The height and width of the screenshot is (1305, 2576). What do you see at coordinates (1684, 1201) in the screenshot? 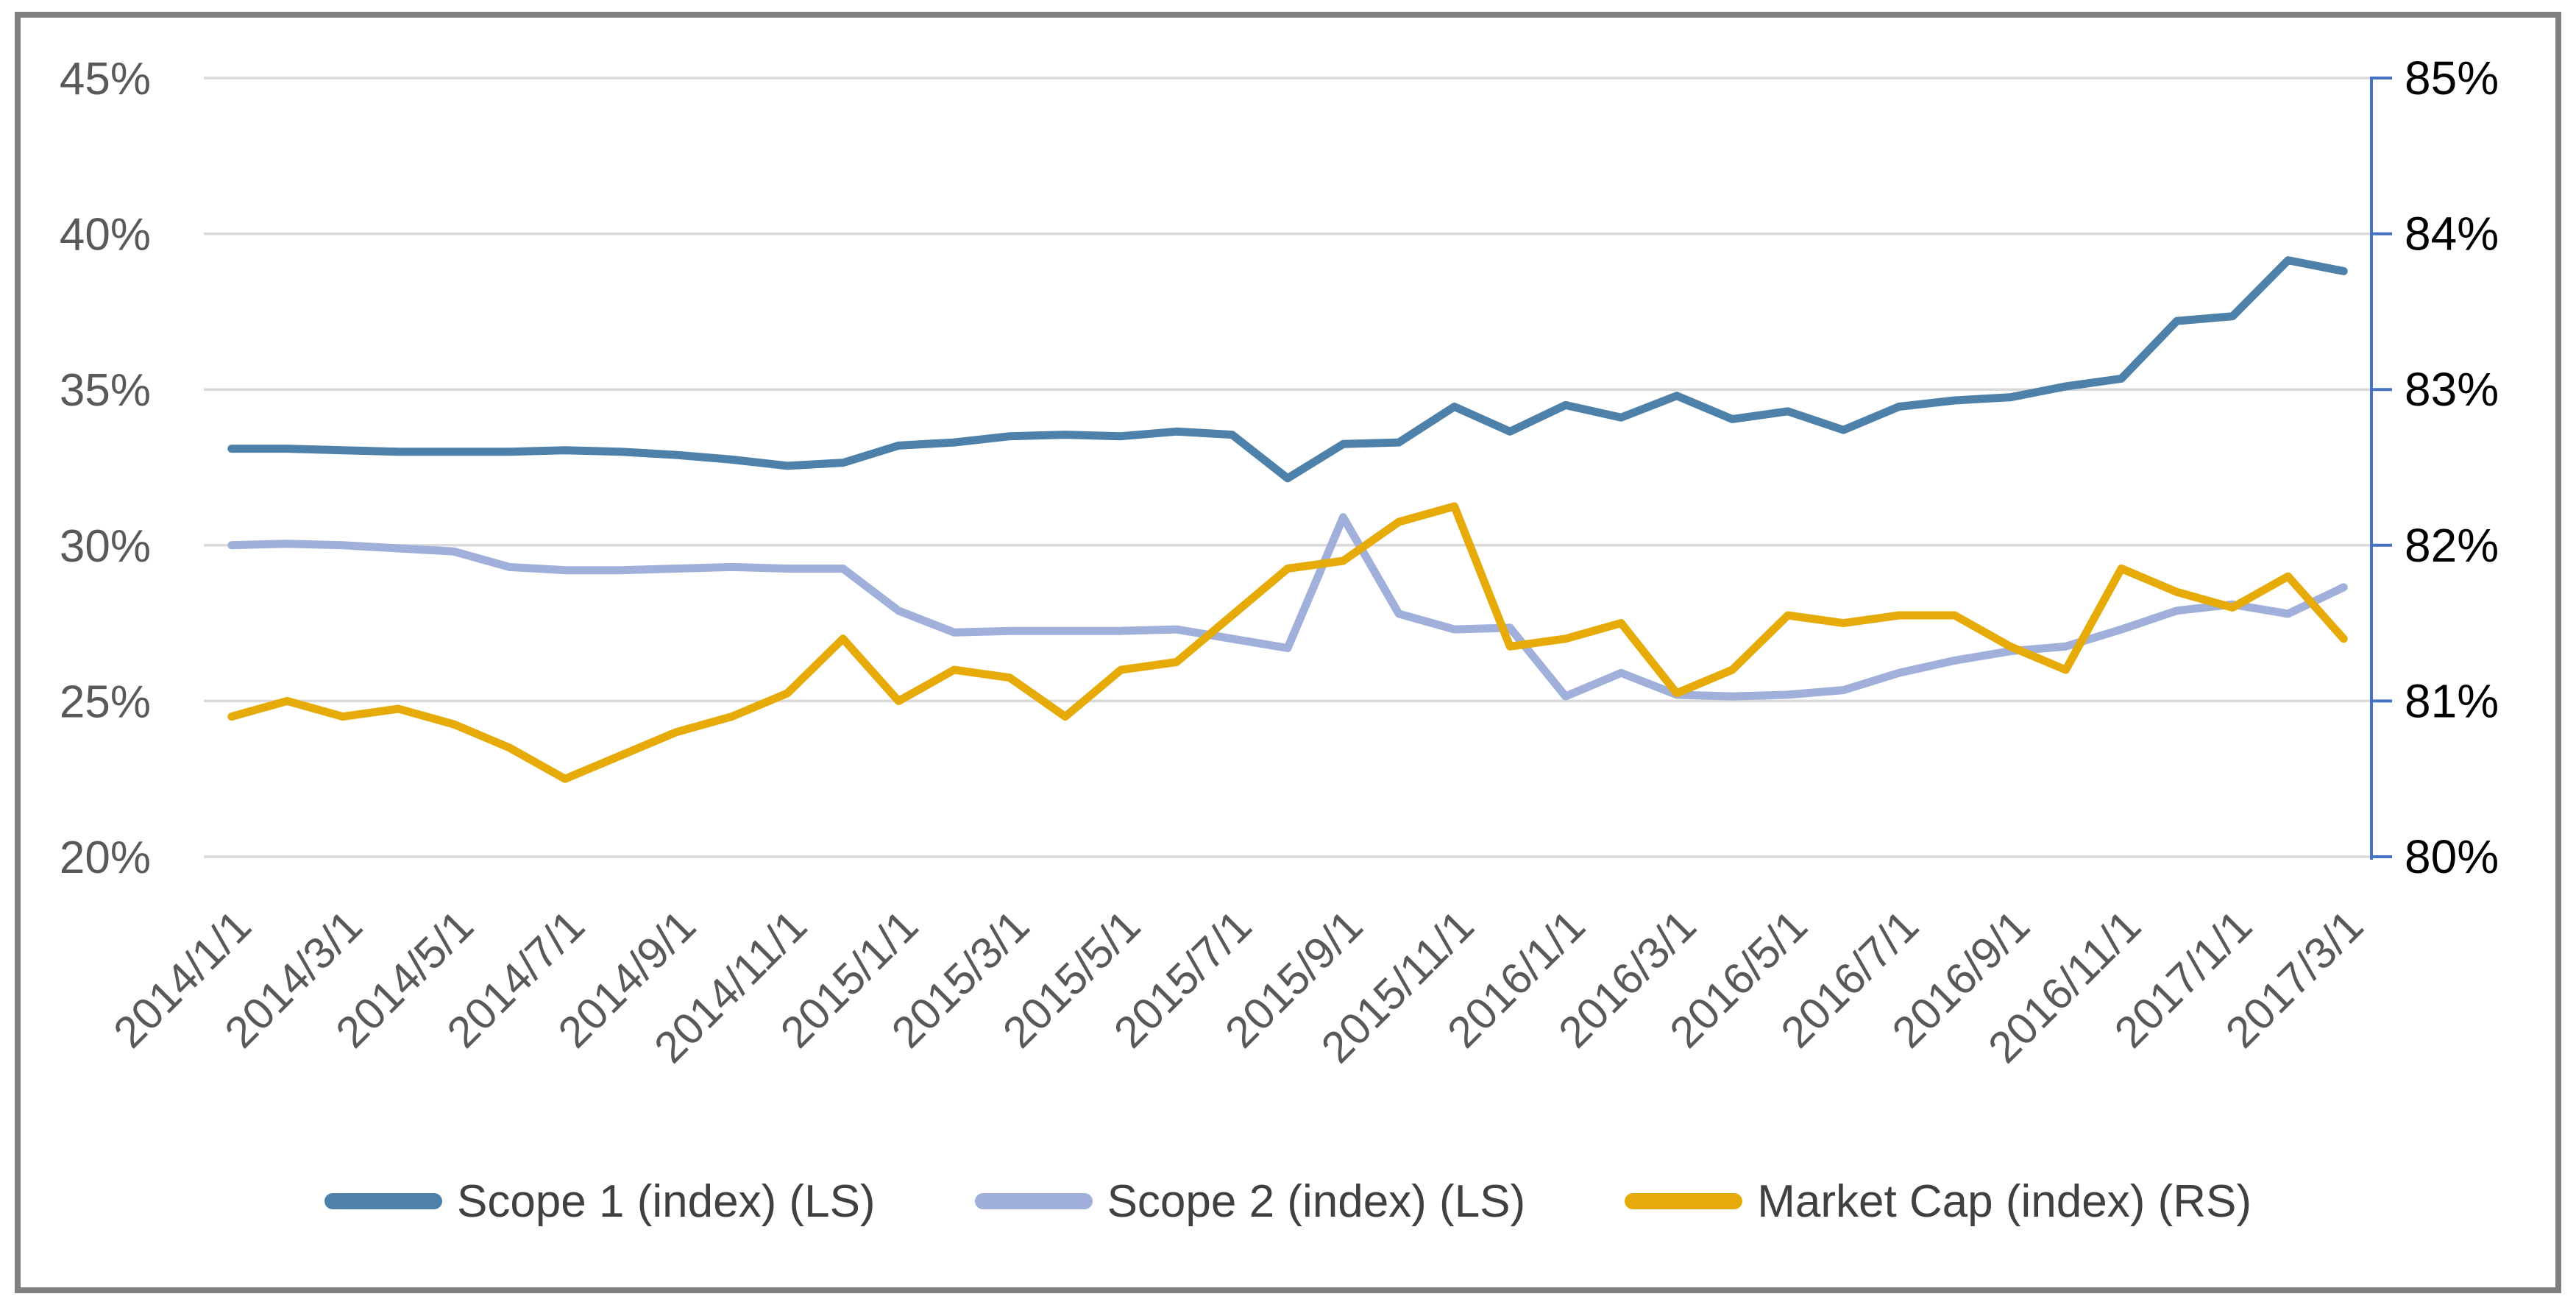
I see `legend-swatch-market-cap` at bounding box center [1684, 1201].